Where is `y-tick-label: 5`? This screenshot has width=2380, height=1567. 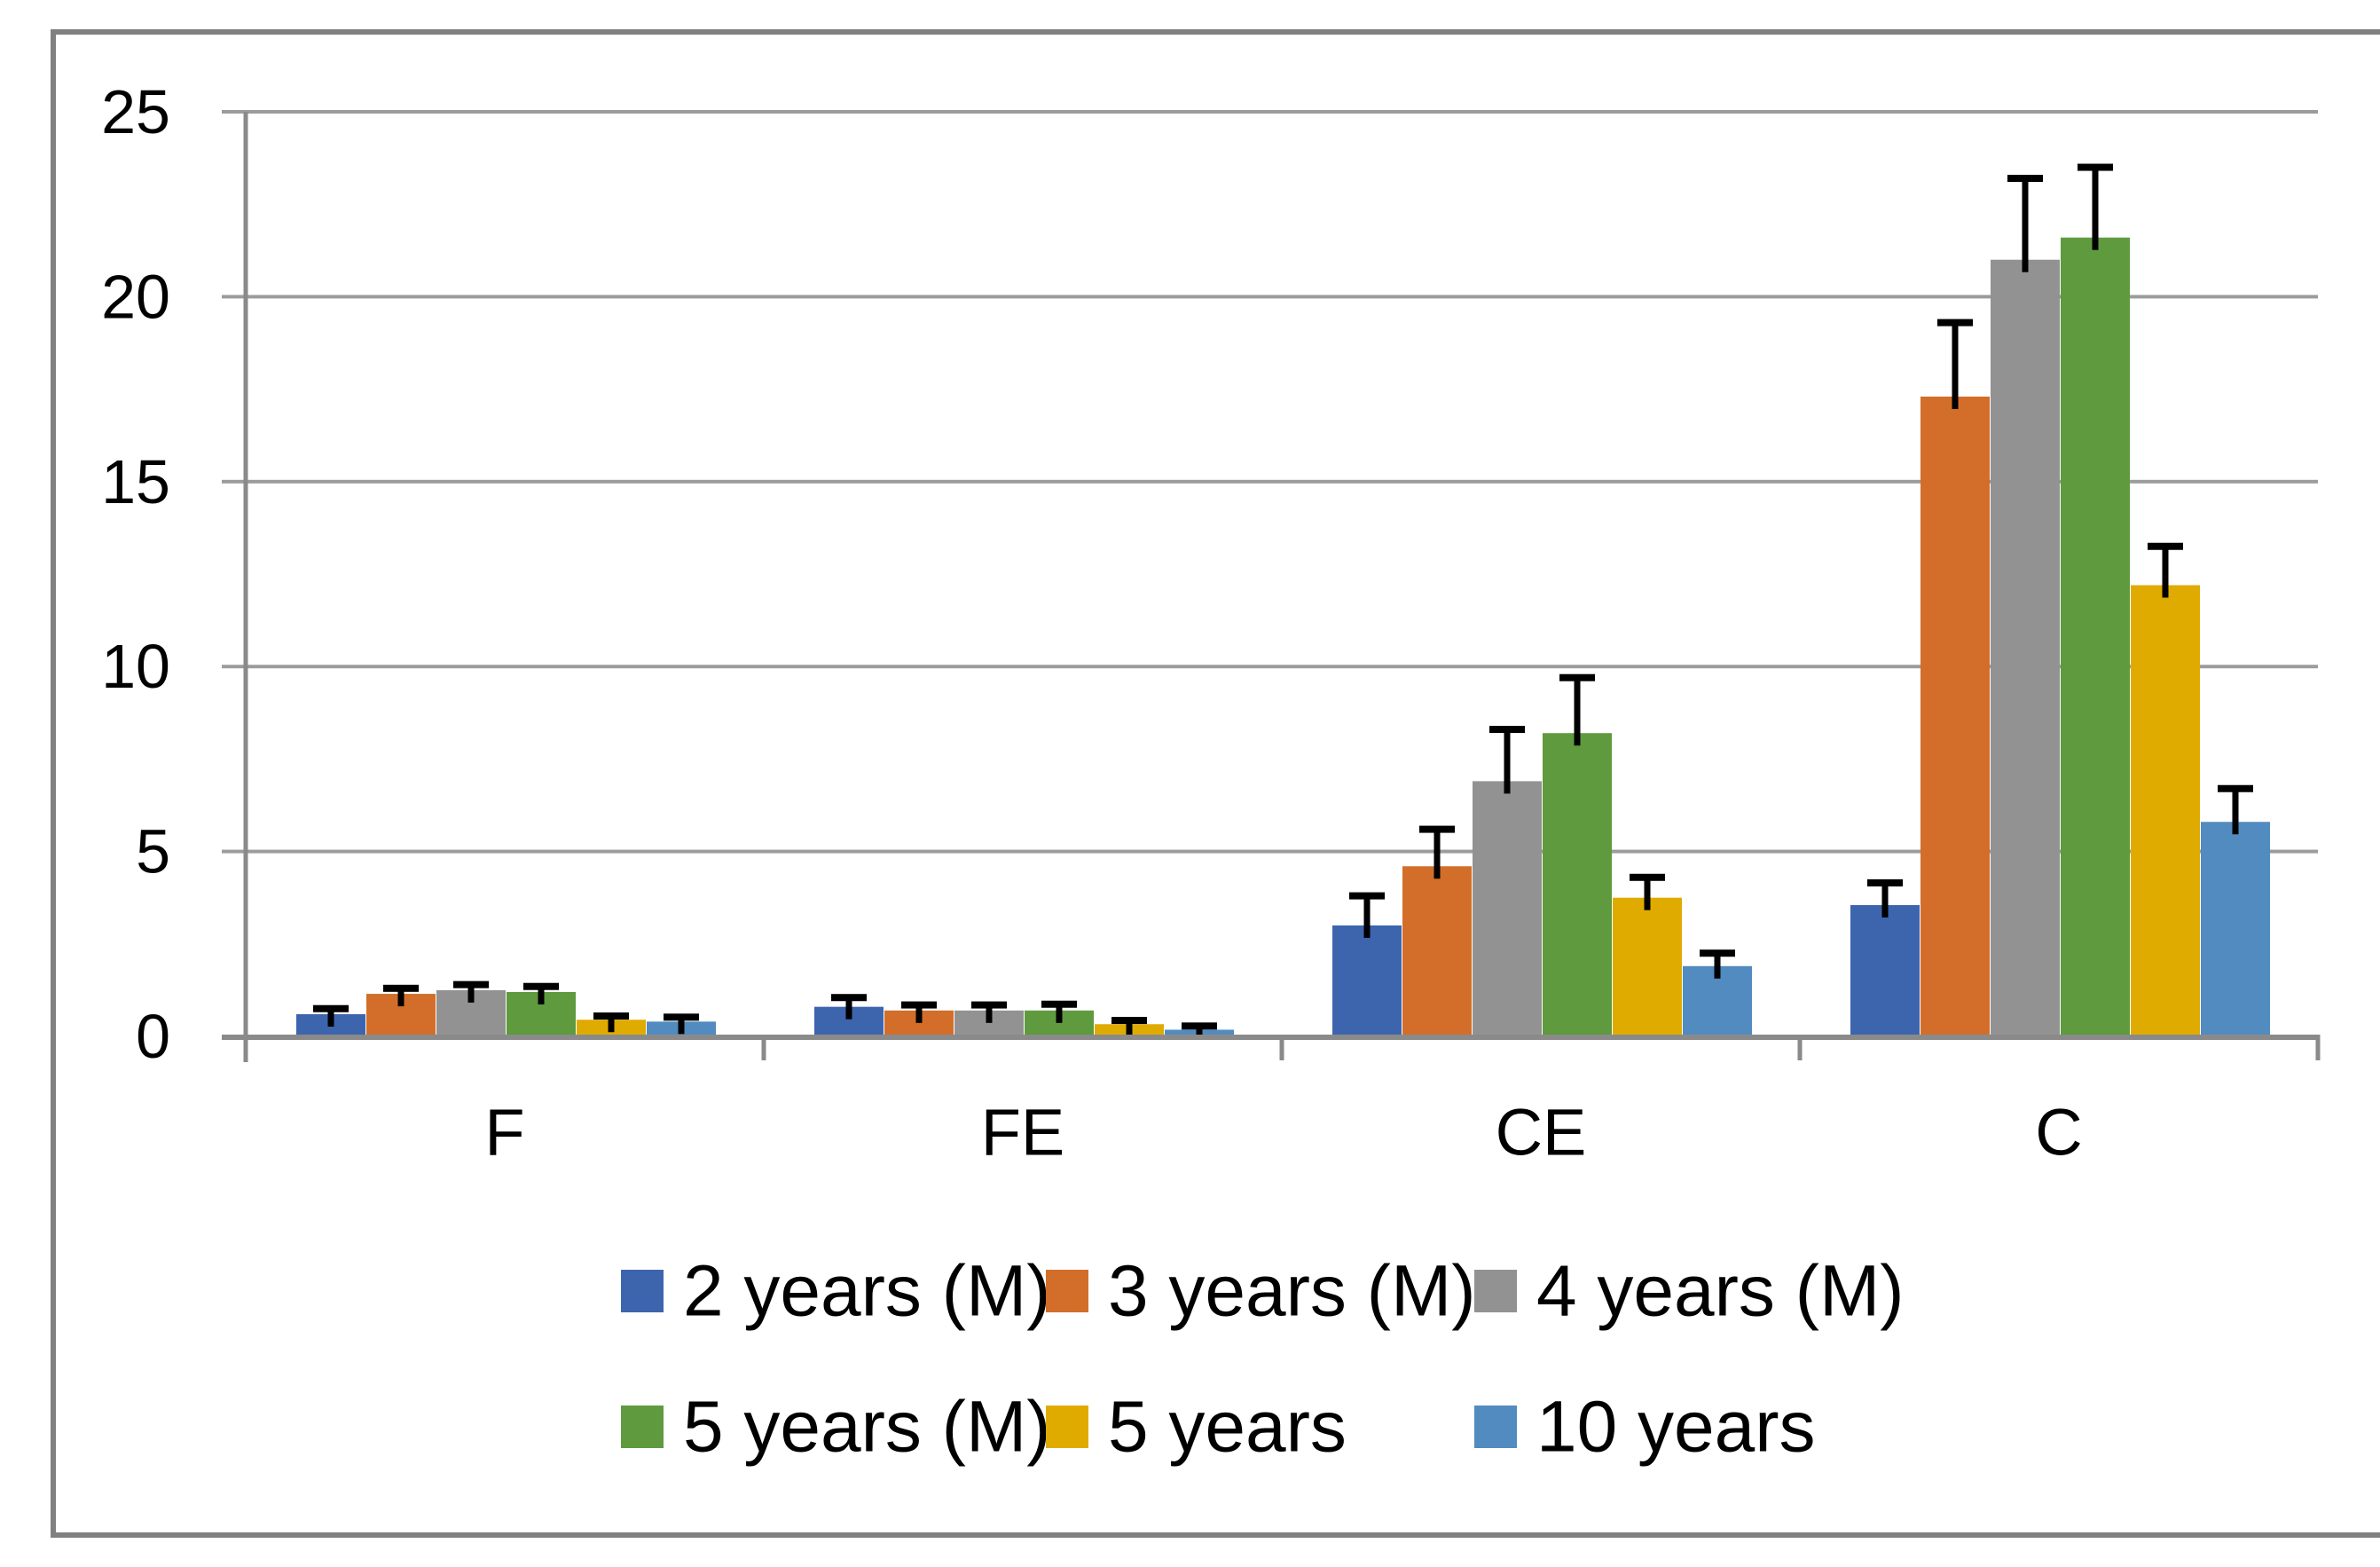 y-tick-label: 5 is located at coordinates (153, 852).